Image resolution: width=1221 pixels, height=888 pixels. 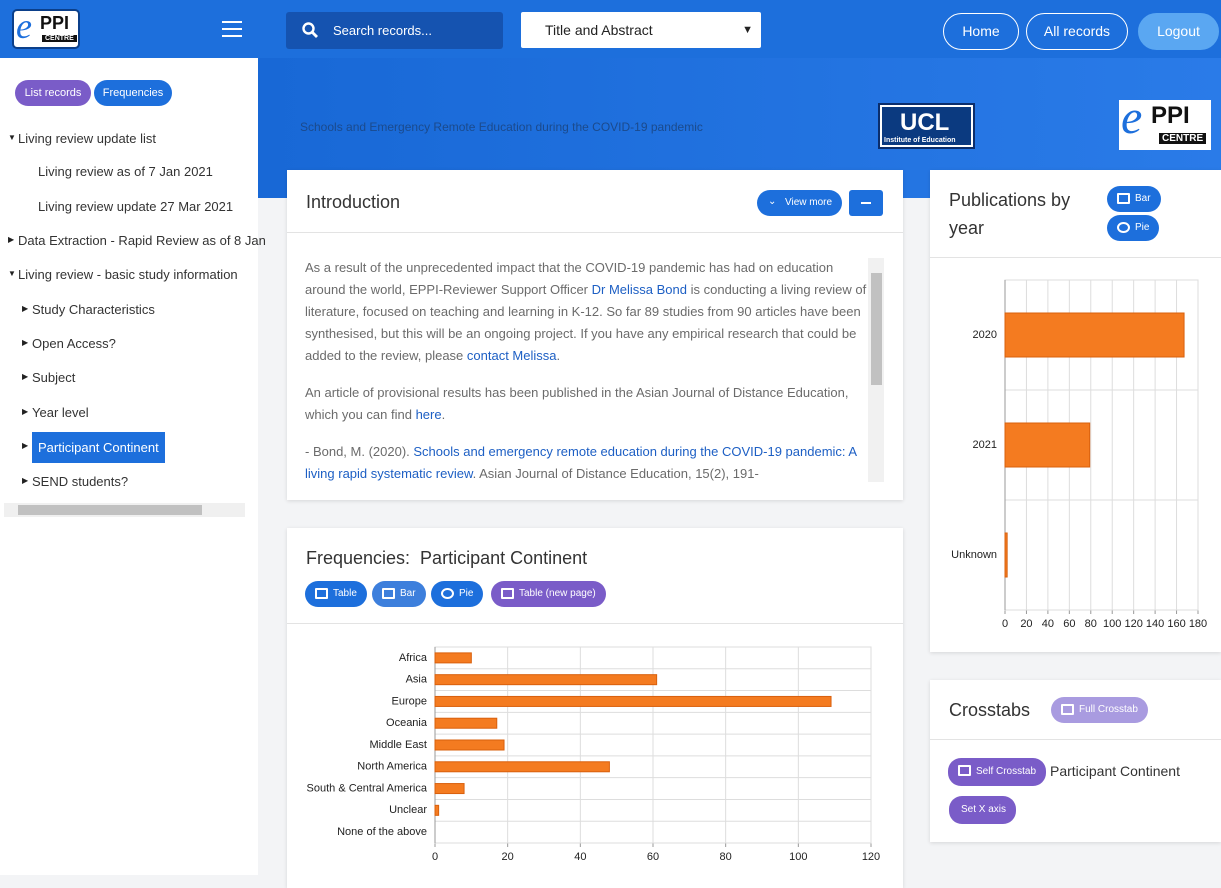 I want to click on button-label: Table (new page), so click(x=557, y=593).